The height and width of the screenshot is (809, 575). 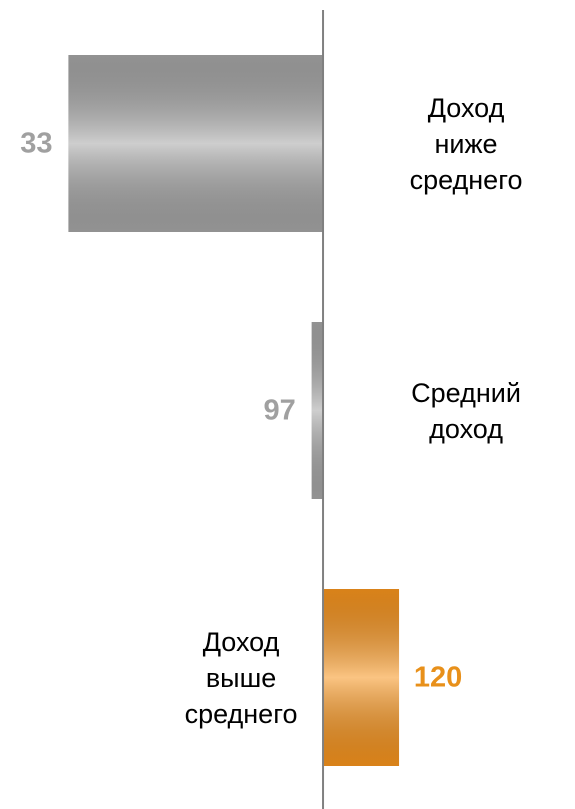 What do you see at coordinates (36, 143) in the screenshot?
I see `value-label: 33` at bounding box center [36, 143].